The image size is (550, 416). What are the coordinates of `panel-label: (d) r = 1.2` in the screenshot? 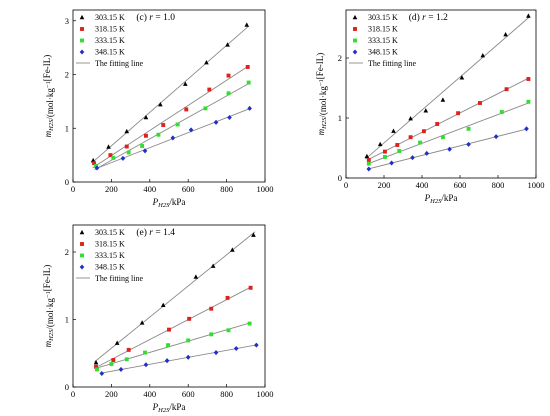 It's located at (428, 17).